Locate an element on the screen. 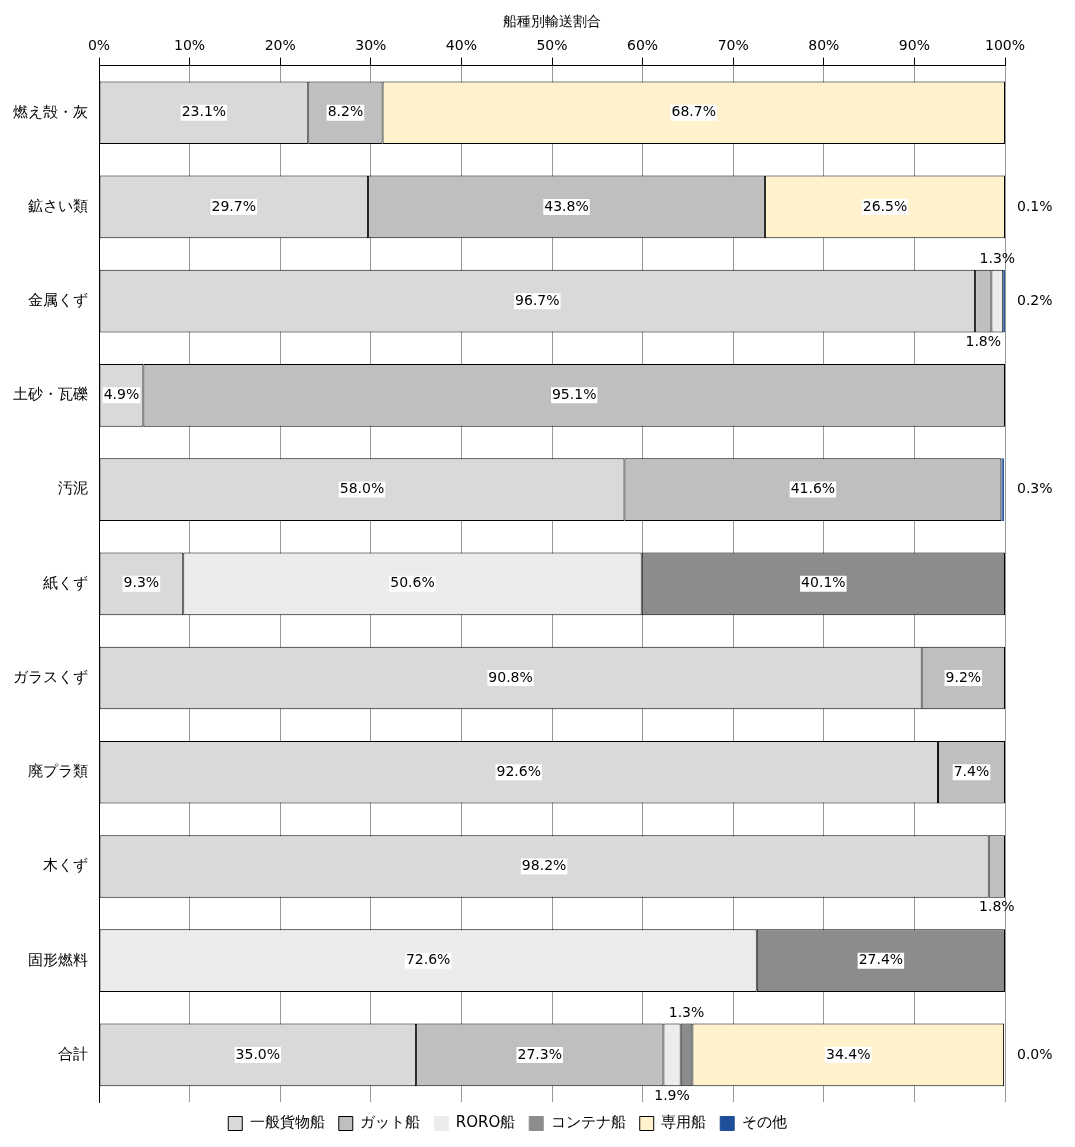  x-tick-label: 40% is located at coordinates (461, 44).